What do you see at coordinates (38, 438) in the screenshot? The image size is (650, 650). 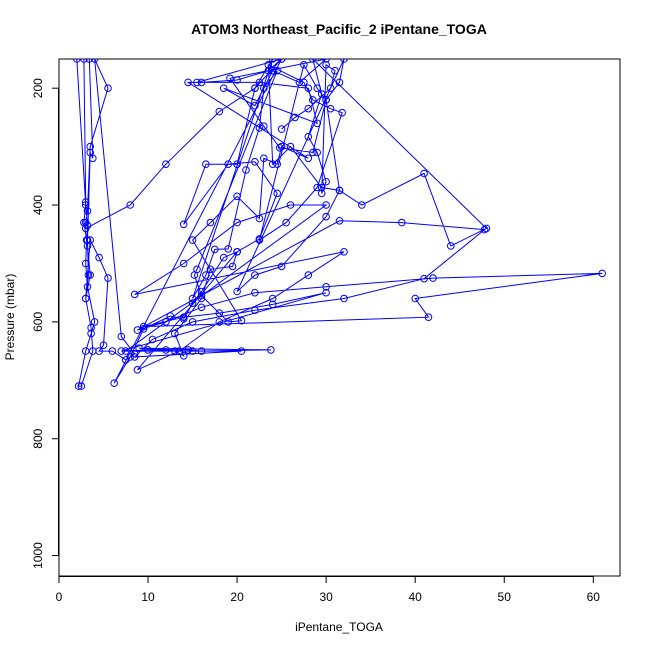 I see `y-tick-label: 800` at bounding box center [38, 438].